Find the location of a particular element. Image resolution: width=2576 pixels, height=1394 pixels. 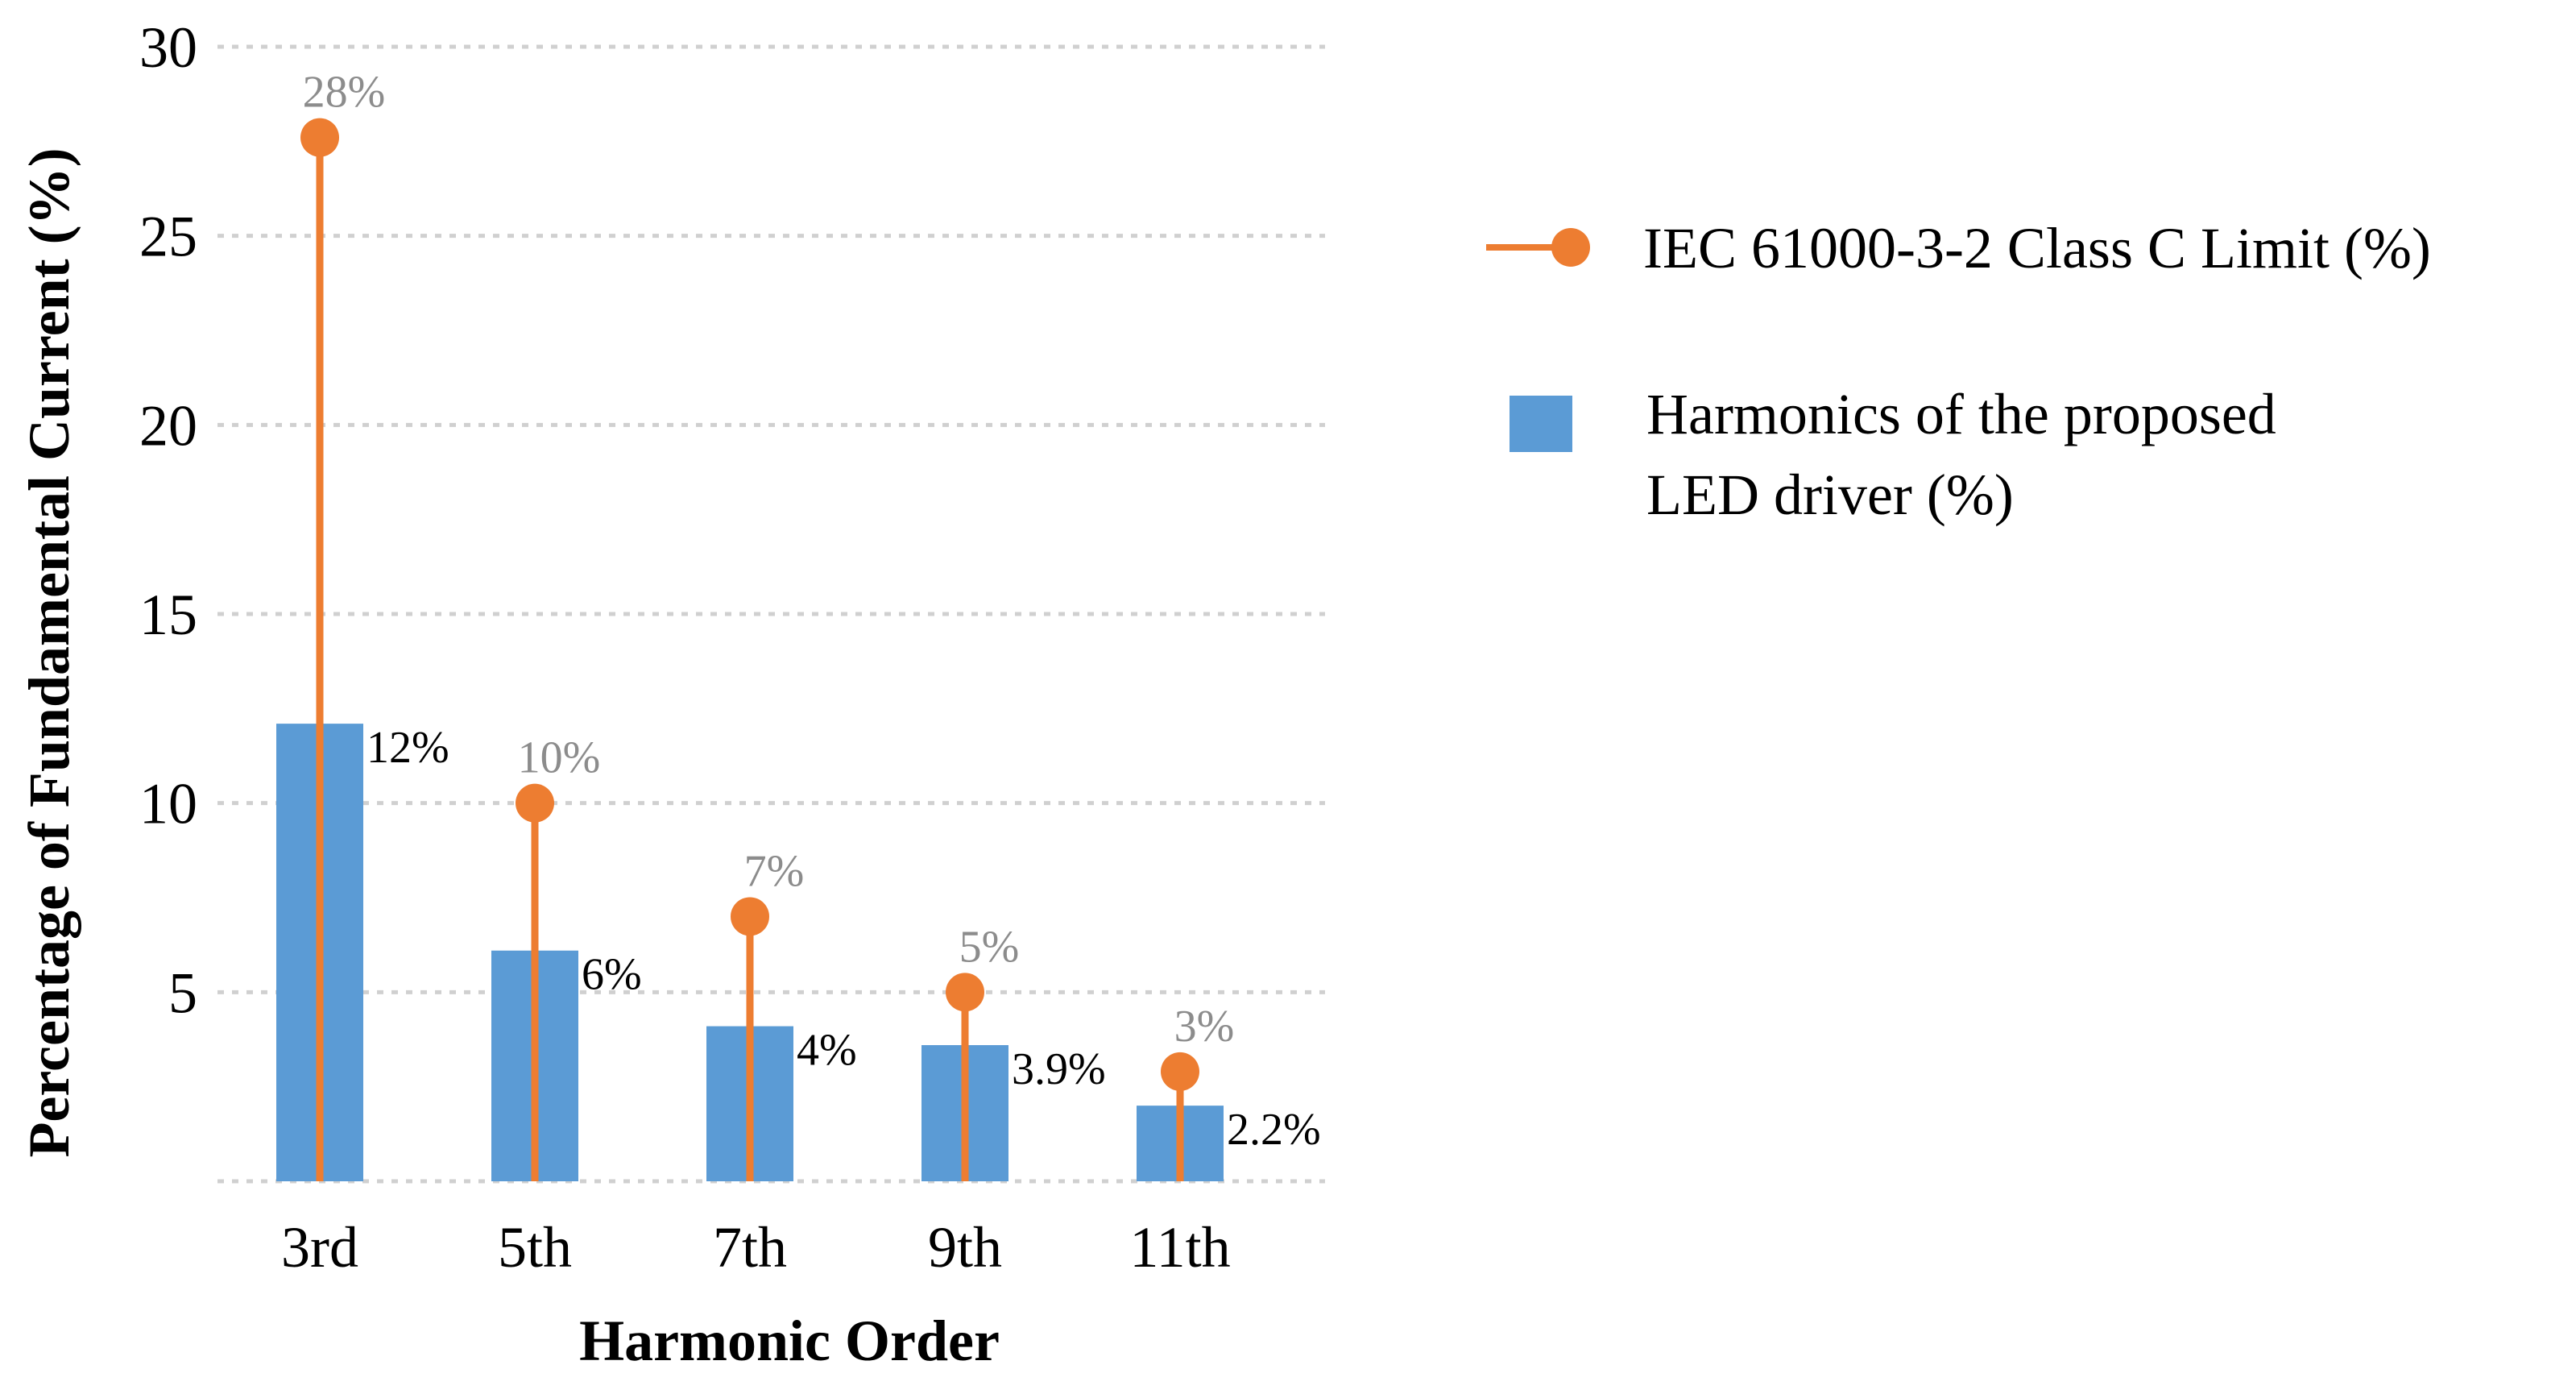

x-axis-title: Harmonic Order is located at coordinates (789, 1341).